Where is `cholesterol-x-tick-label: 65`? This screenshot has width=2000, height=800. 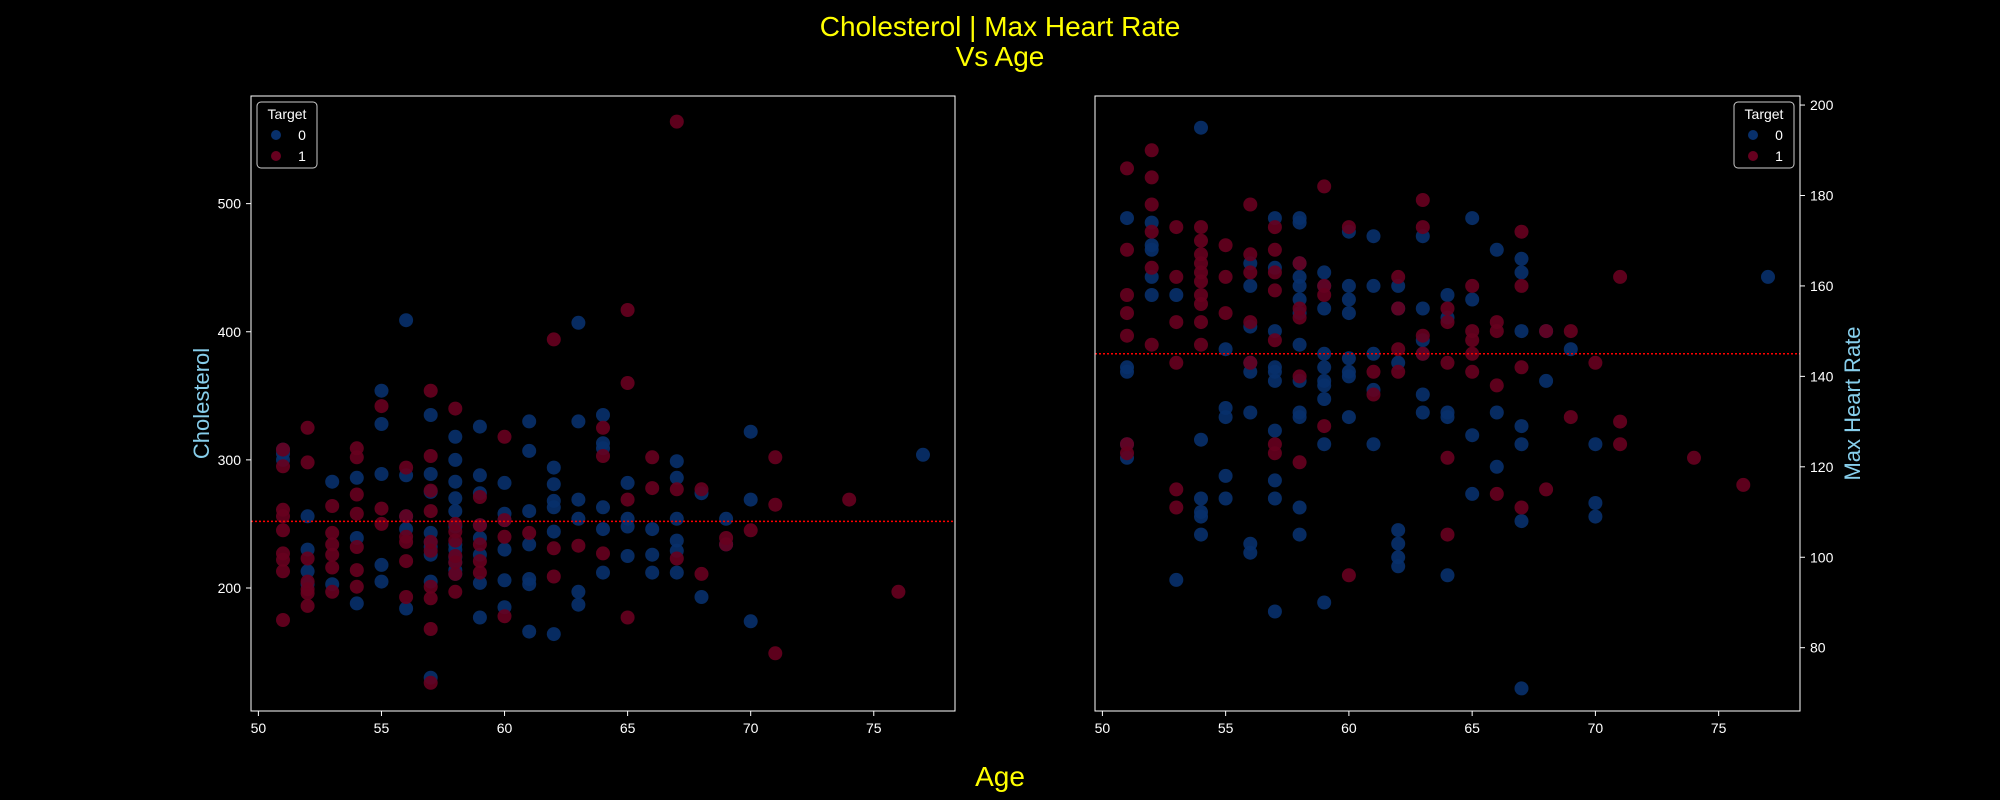 cholesterol-x-tick-label: 65 is located at coordinates (628, 728).